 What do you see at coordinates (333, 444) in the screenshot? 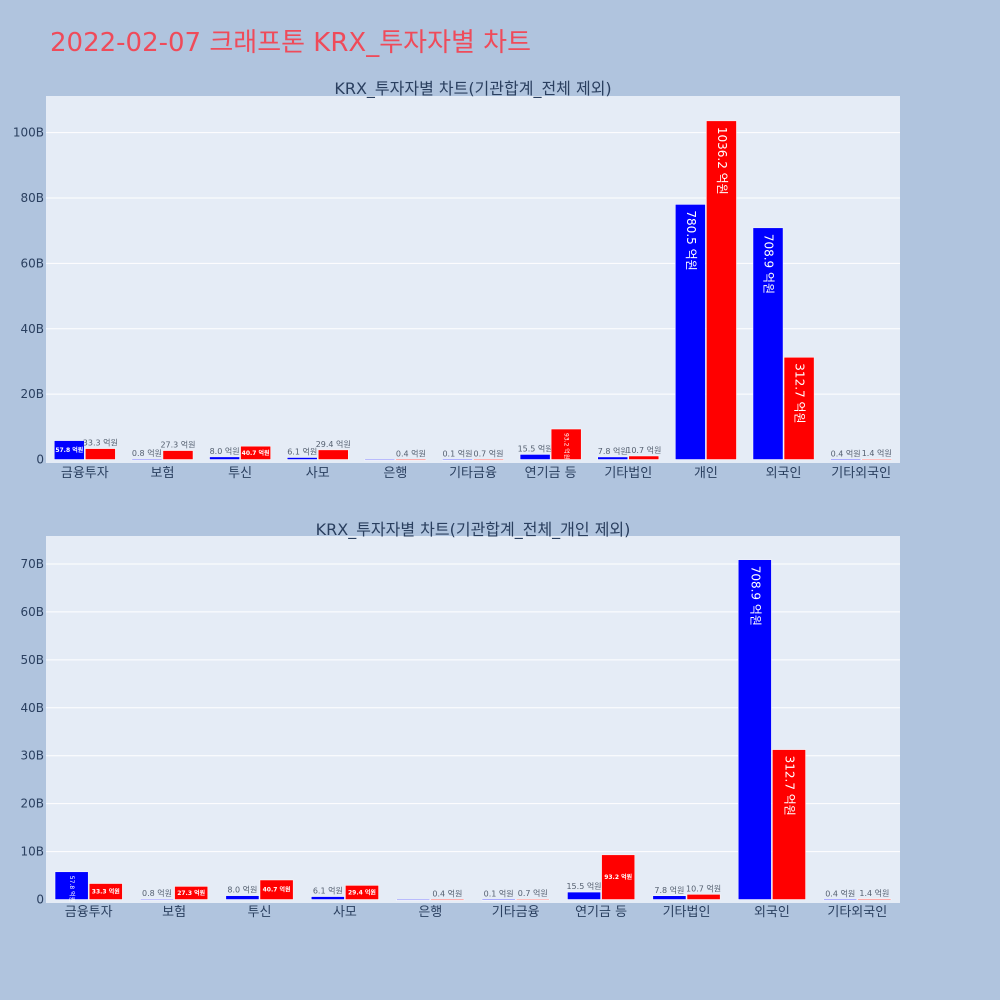
I see `bar-data-label: 29.4 억원` at bounding box center [333, 444].